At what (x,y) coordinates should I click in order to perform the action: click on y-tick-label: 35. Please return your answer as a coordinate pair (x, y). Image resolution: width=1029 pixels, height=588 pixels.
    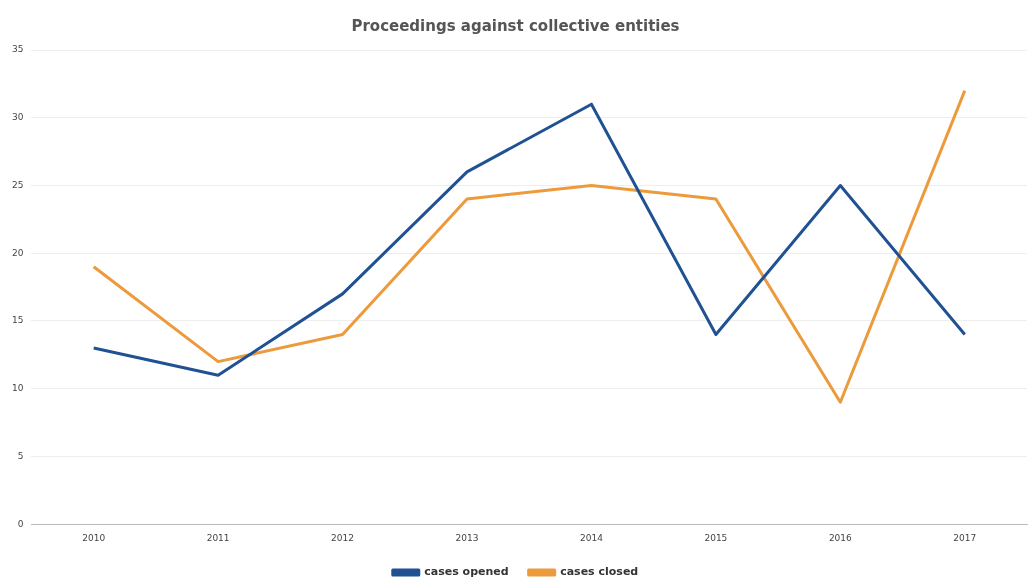
    Looking at the image, I should click on (18, 49).